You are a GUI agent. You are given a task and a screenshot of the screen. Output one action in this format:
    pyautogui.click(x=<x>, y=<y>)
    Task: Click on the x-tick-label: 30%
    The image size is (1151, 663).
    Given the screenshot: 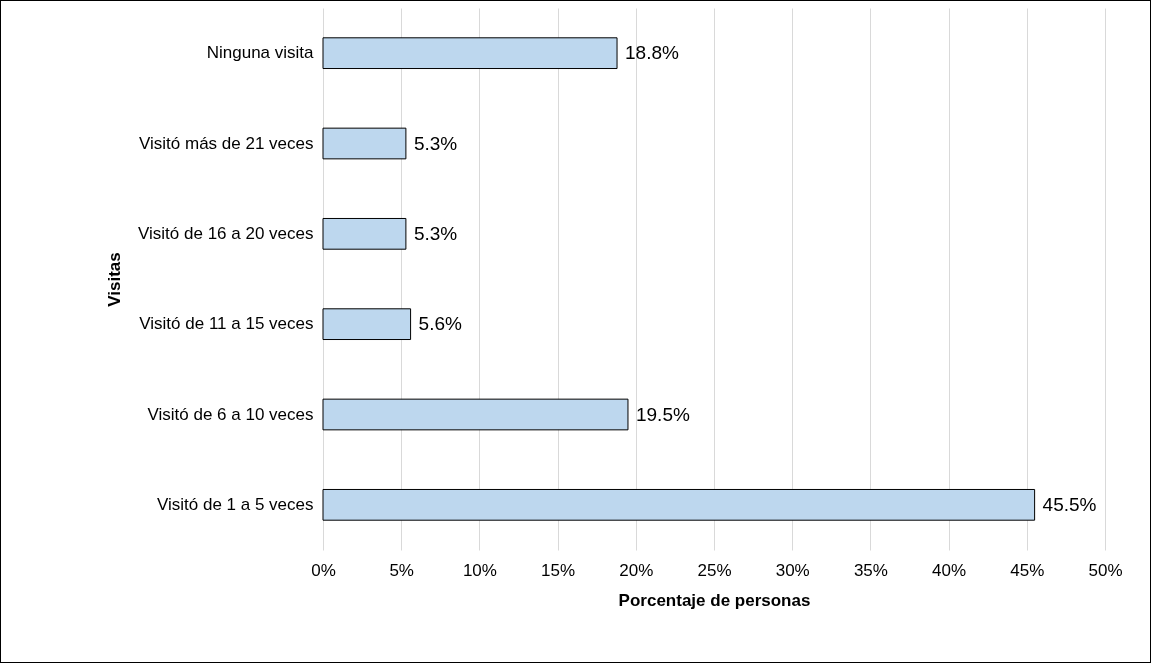 What is the action you would take?
    pyautogui.click(x=792, y=570)
    